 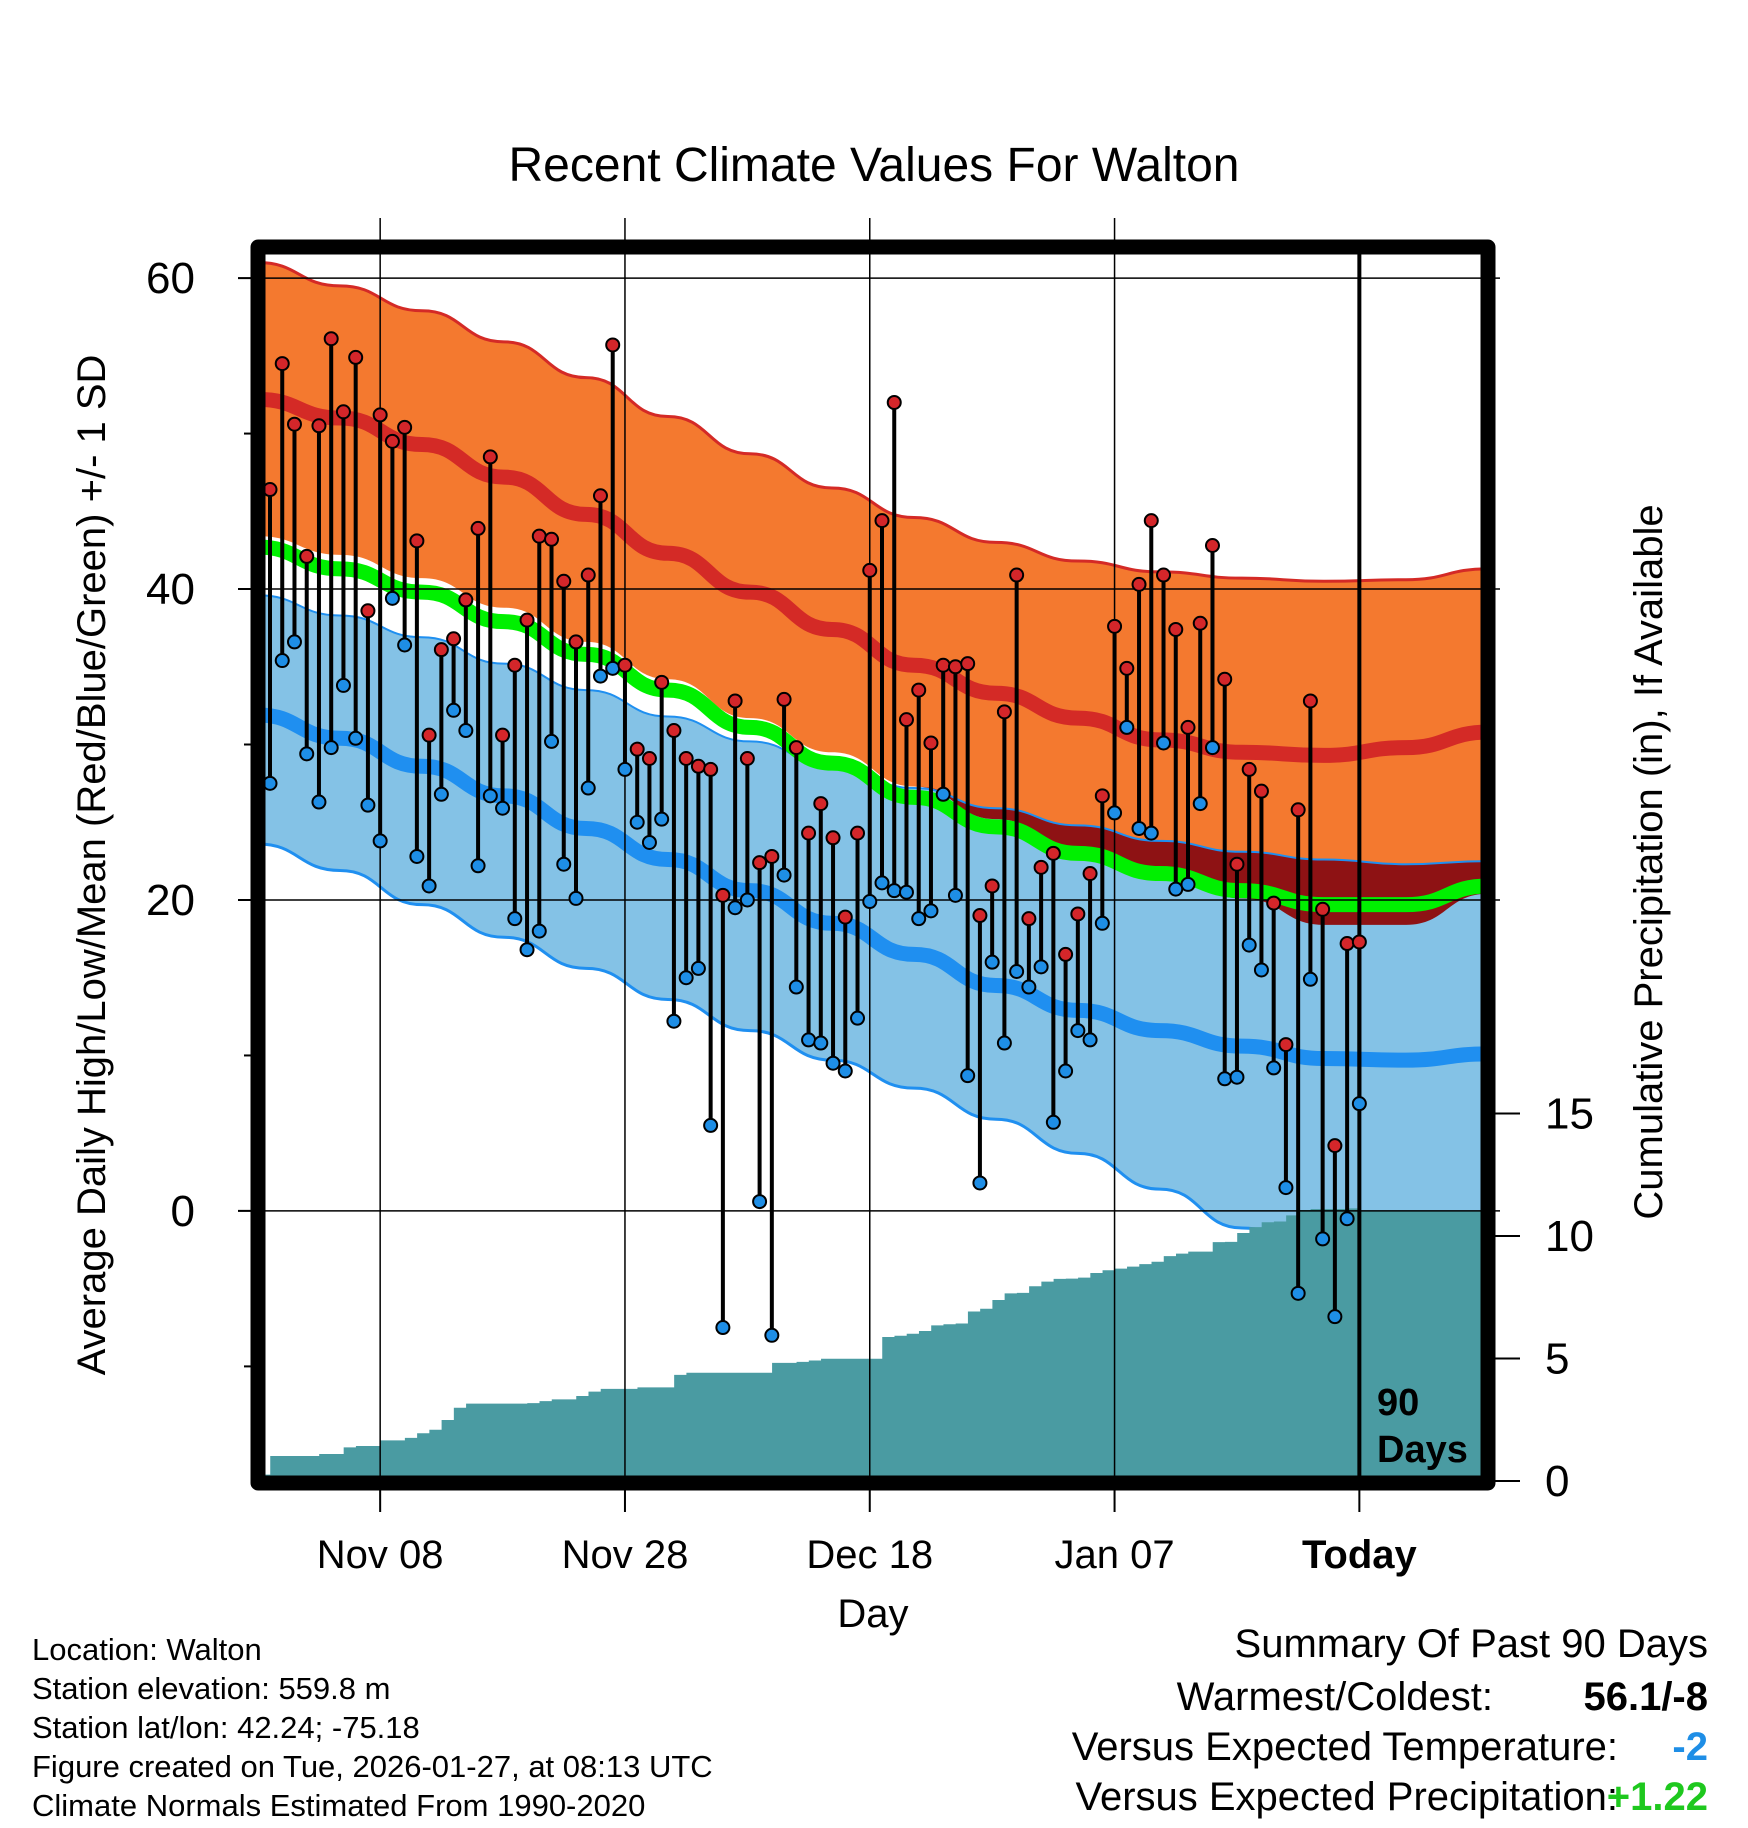 I want to click on mean-normal-line, so click(x=873, y=726).